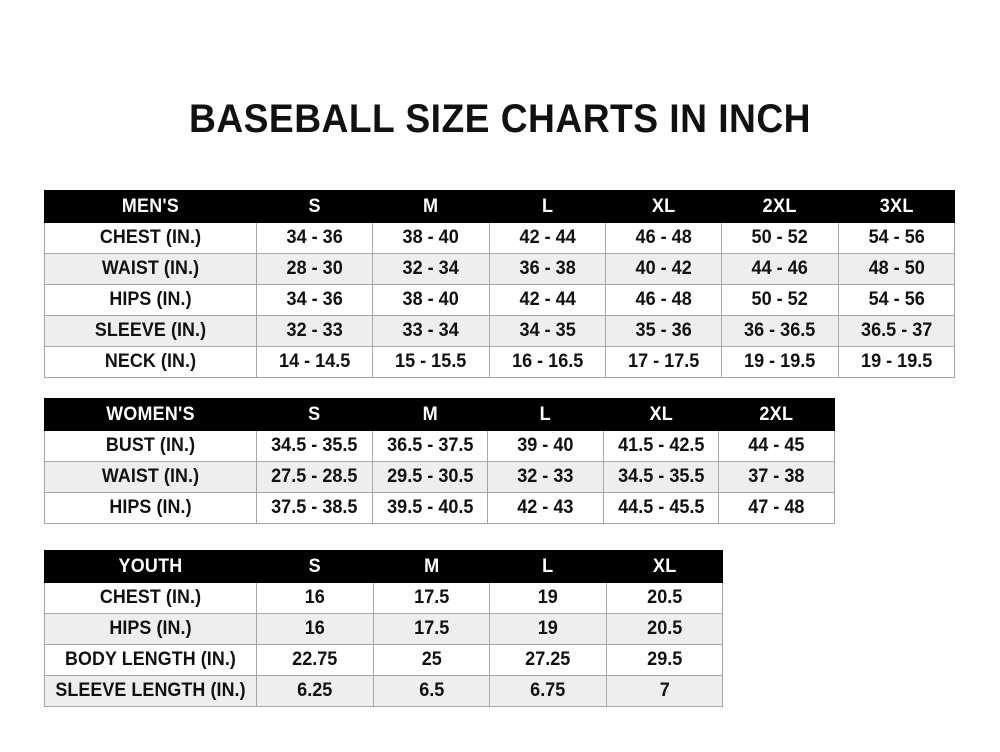 The image size is (1000, 752). I want to click on measurement-value: 40 - 42, so click(663, 269).